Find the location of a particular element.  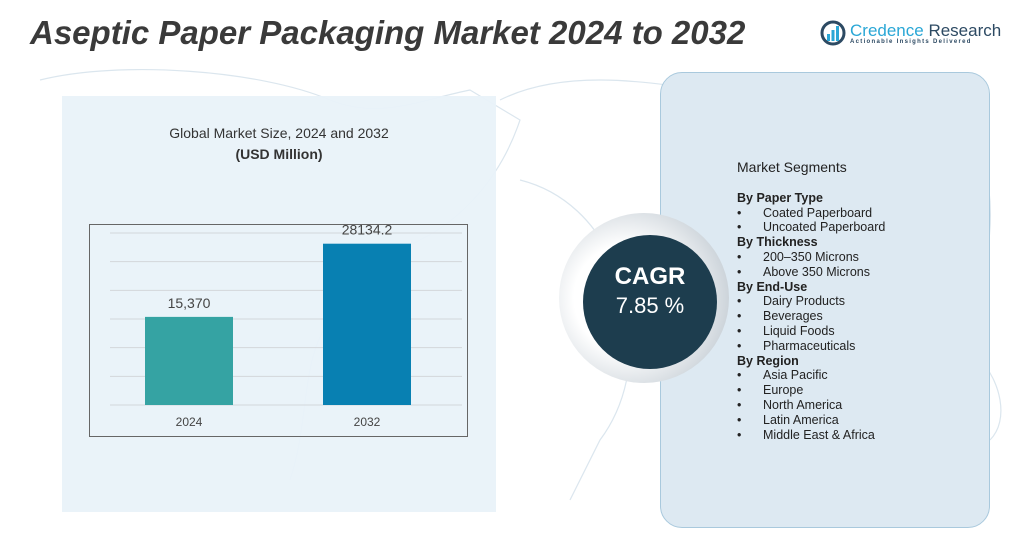

segment-item-label: Pharmaceuticals is located at coordinates (809, 345).